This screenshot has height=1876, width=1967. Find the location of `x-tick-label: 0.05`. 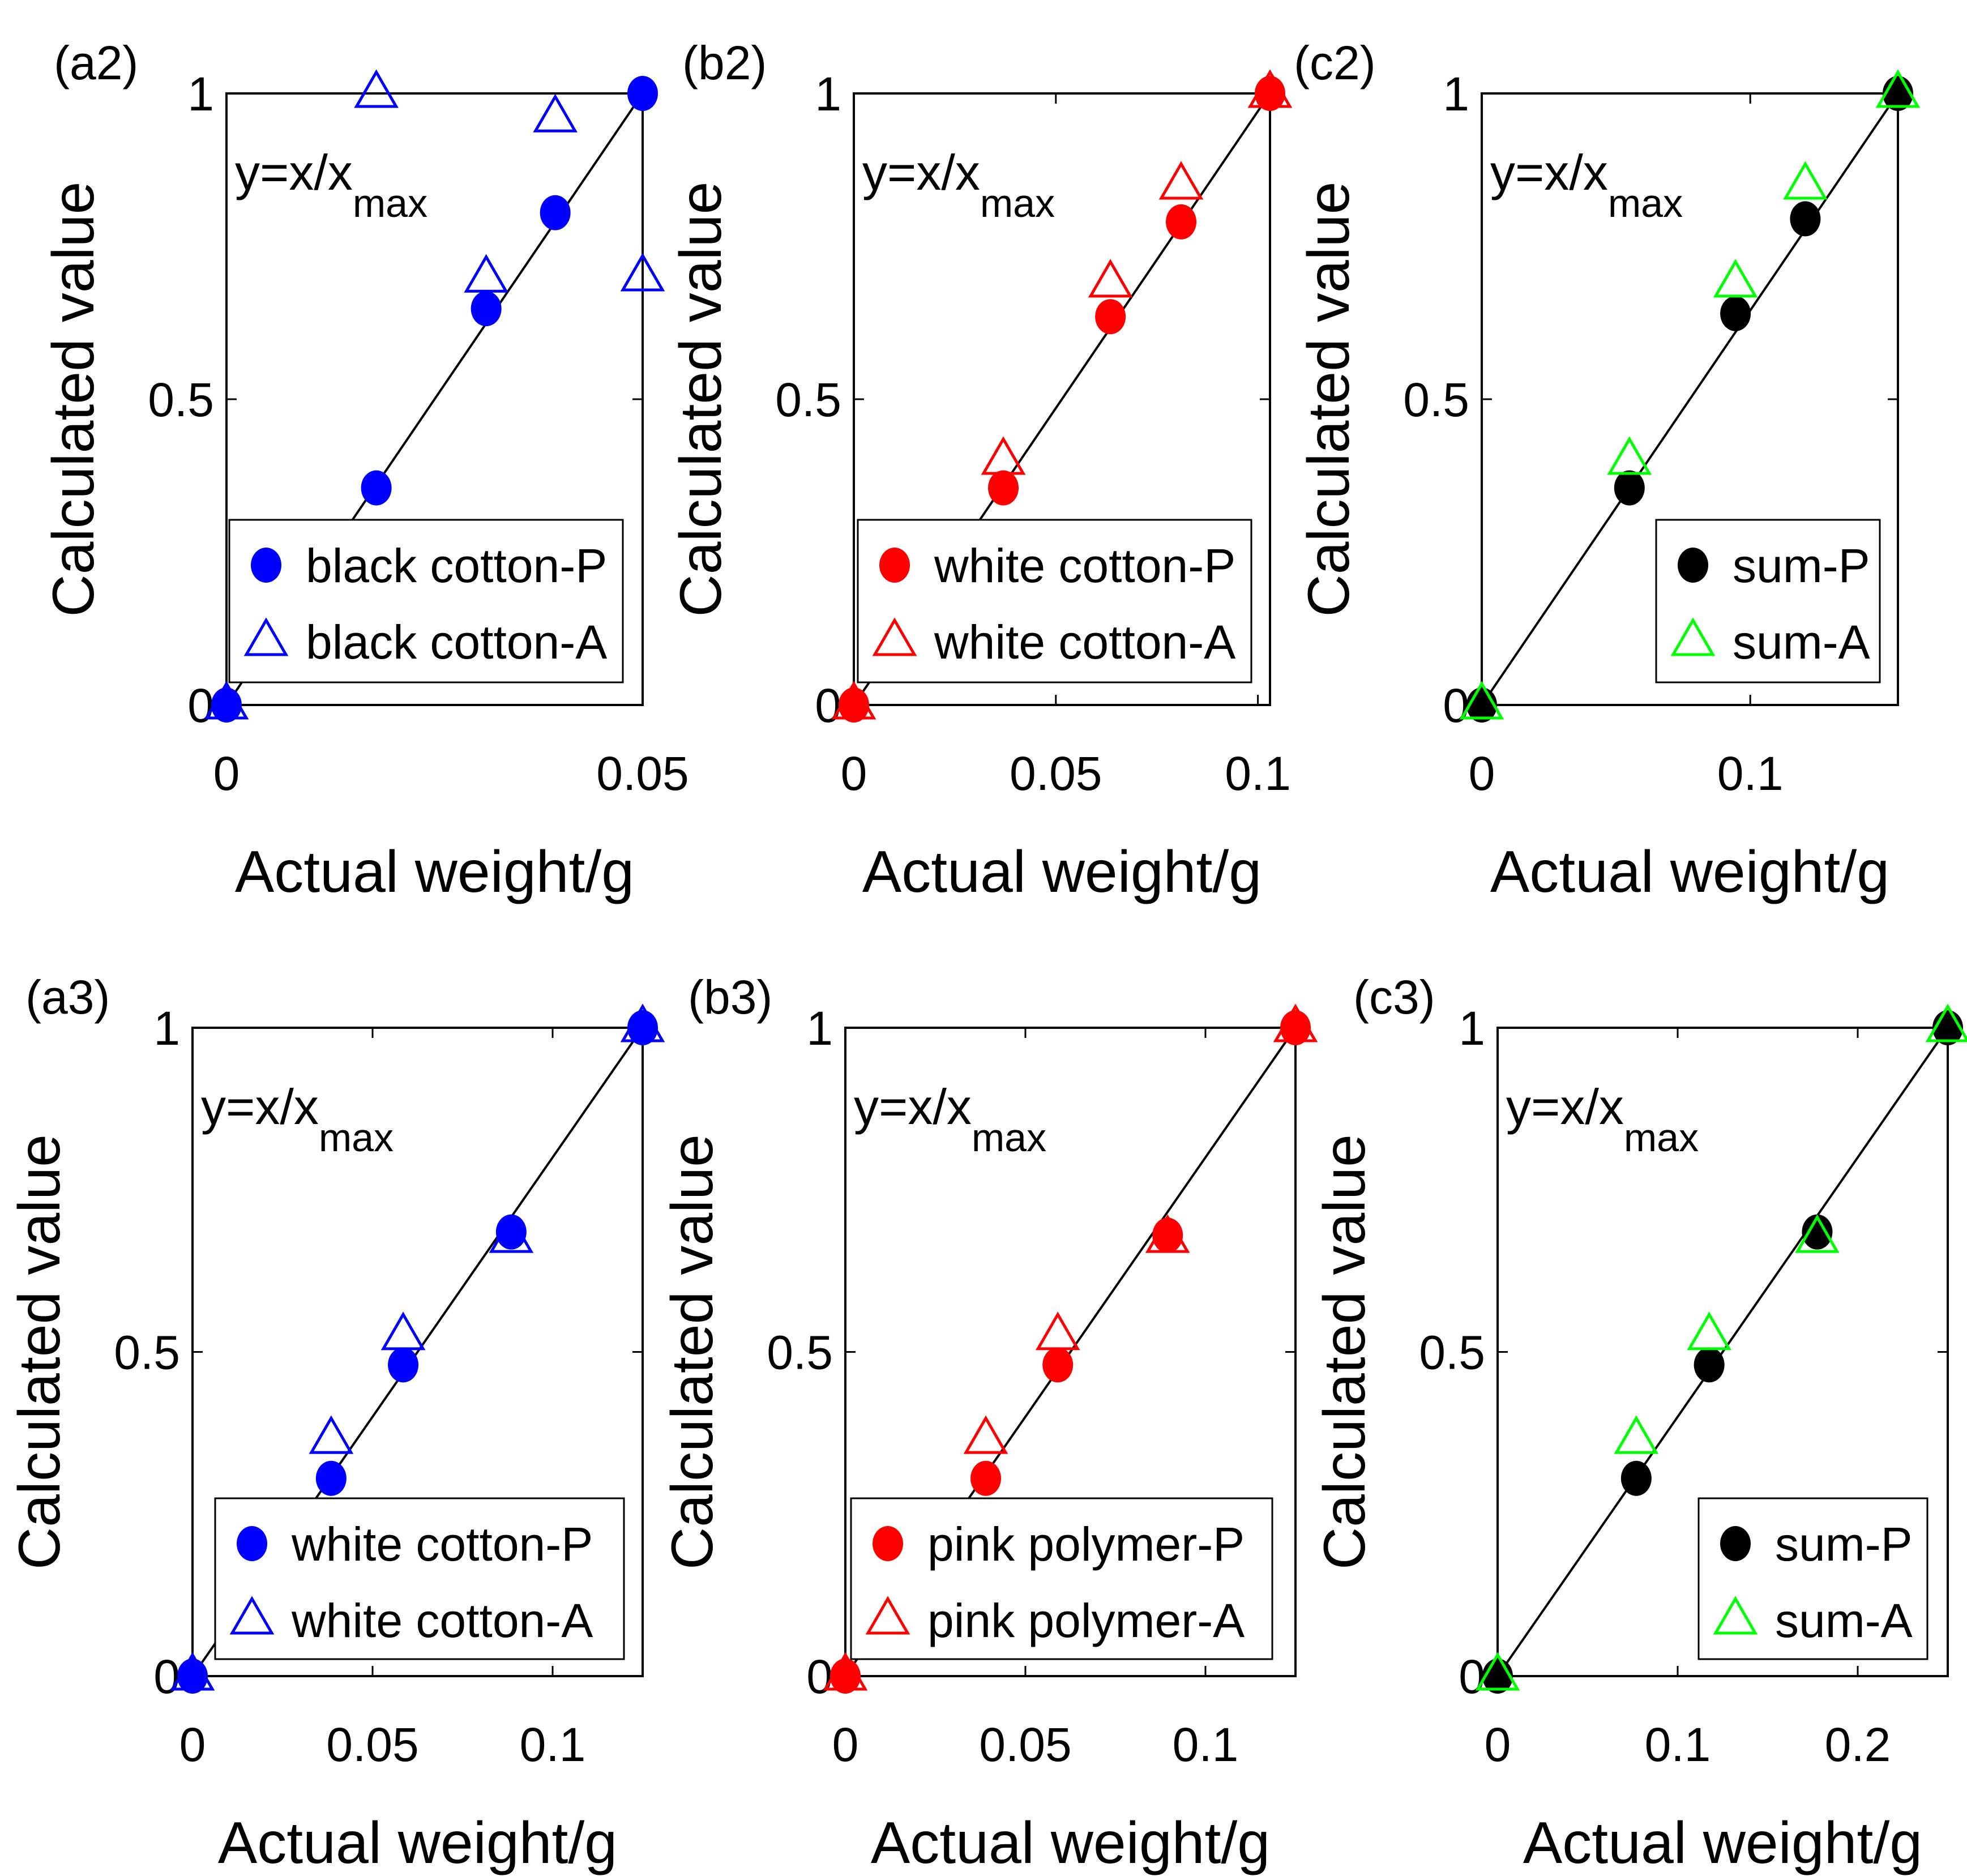

x-tick-label: 0.05 is located at coordinates (372, 1744).